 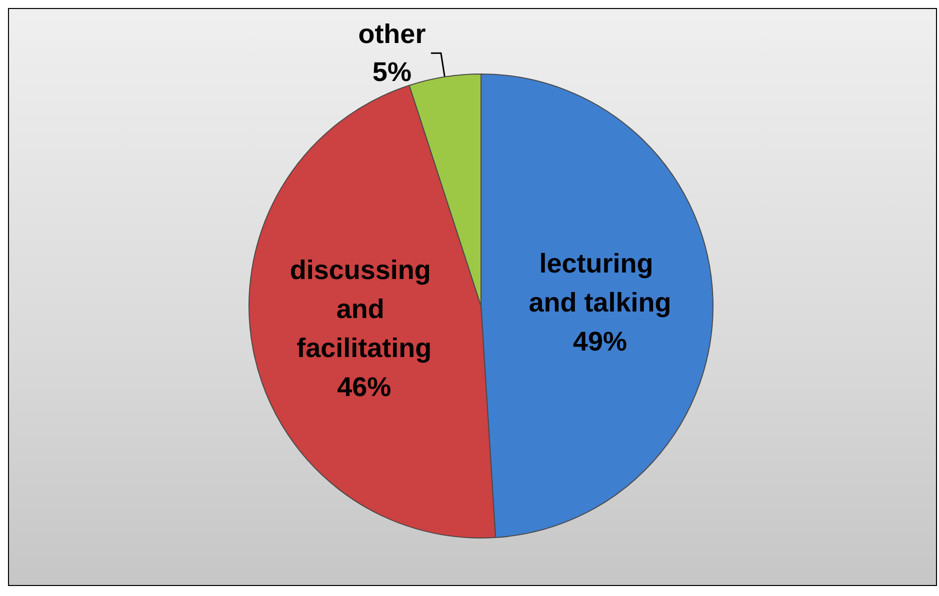 I want to click on data-label: 49%, so click(x=599, y=341).